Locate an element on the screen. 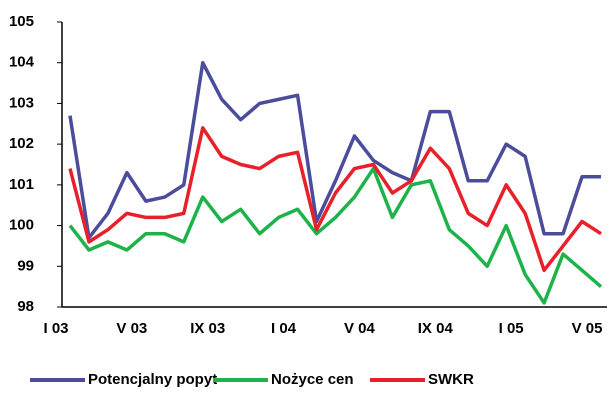 This screenshot has width=613, height=408. y-tick-label: 105 is located at coordinates (21, 21).